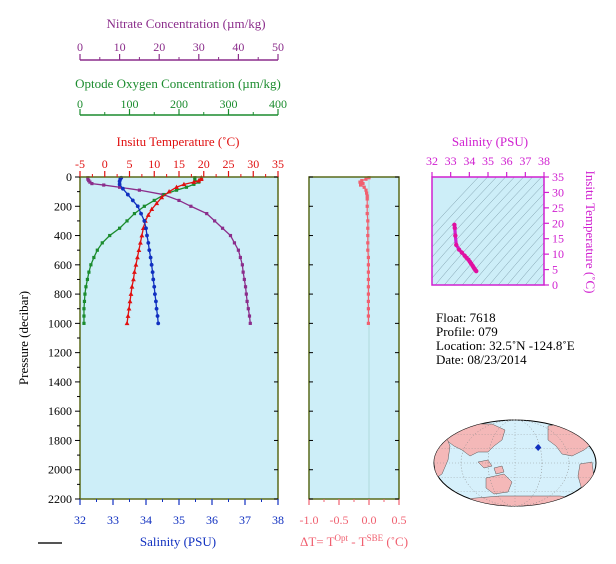 Image resolution: width=616 pixels, height=564 pixels. I want to click on delta-t-panel: -1.0 -0.5 0.0 0.5 ΔT= TOpt - TSBE (˚C), so click(354, 362).